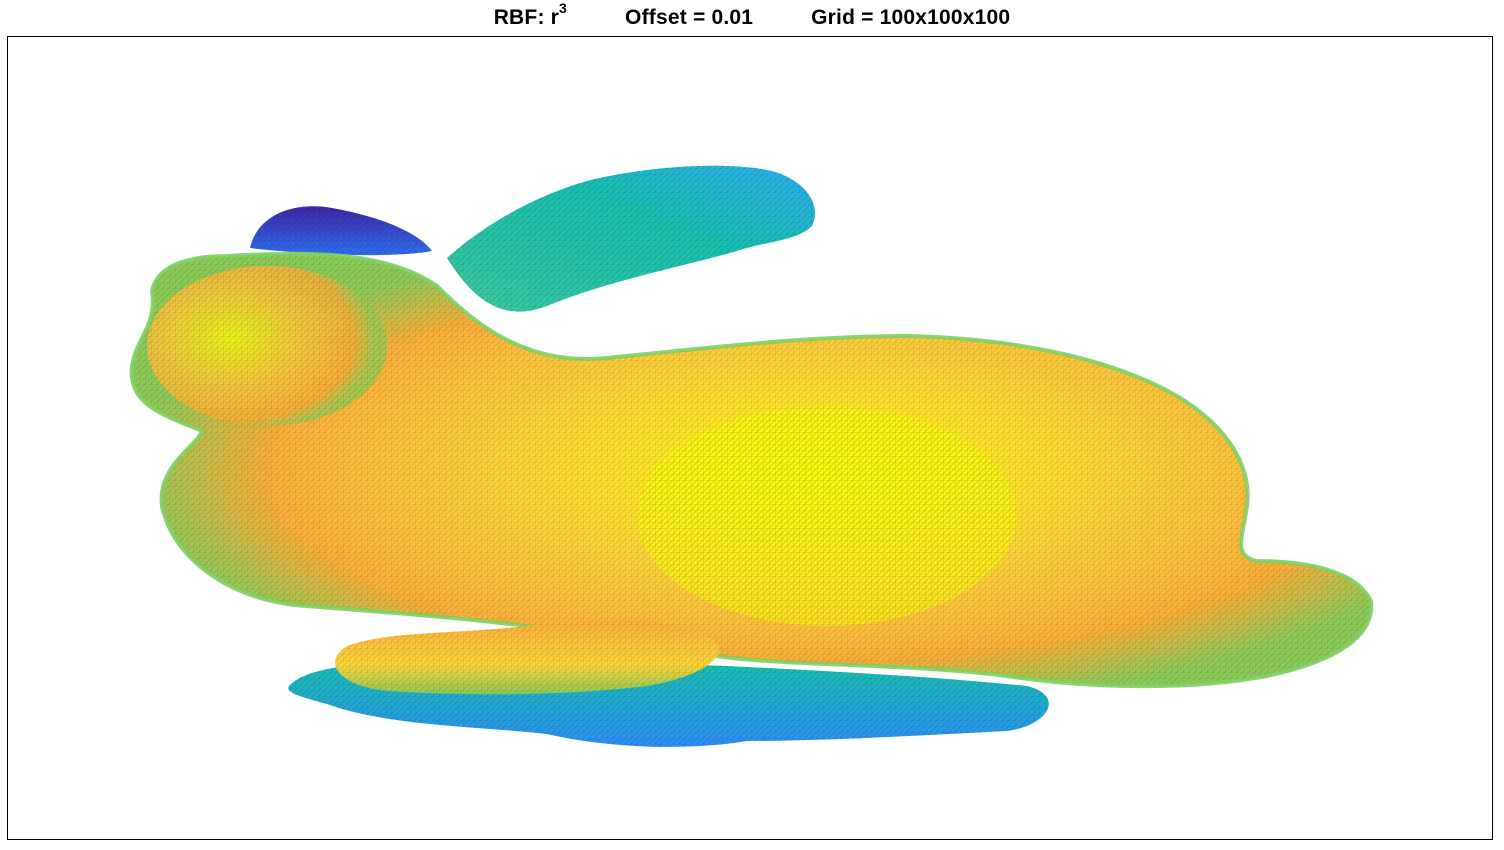  I want to click on bunny-head, so click(267, 346).